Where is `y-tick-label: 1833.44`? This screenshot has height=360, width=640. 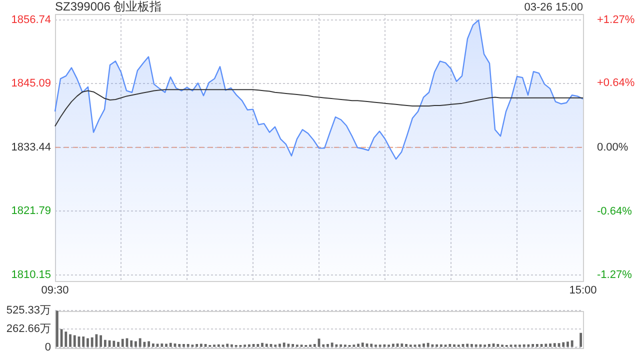 y-tick-label: 1833.44 is located at coordinates (31, 147).